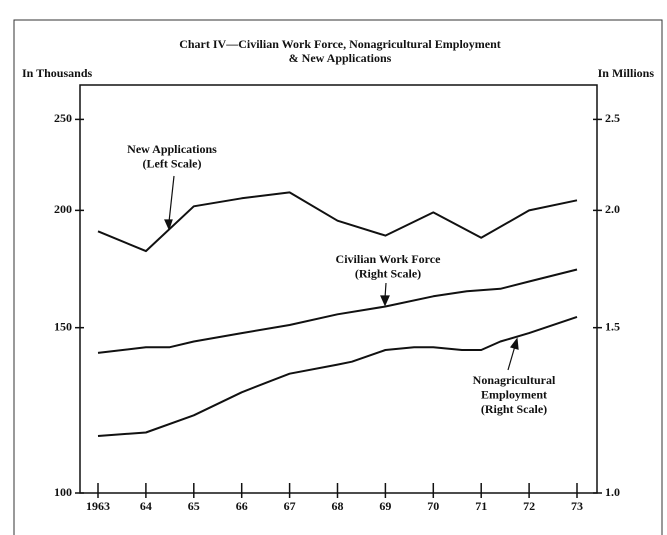 This screenshot has width=667, height=535. I want to click on y2-tick-label: 2.0, so click(612, 209).